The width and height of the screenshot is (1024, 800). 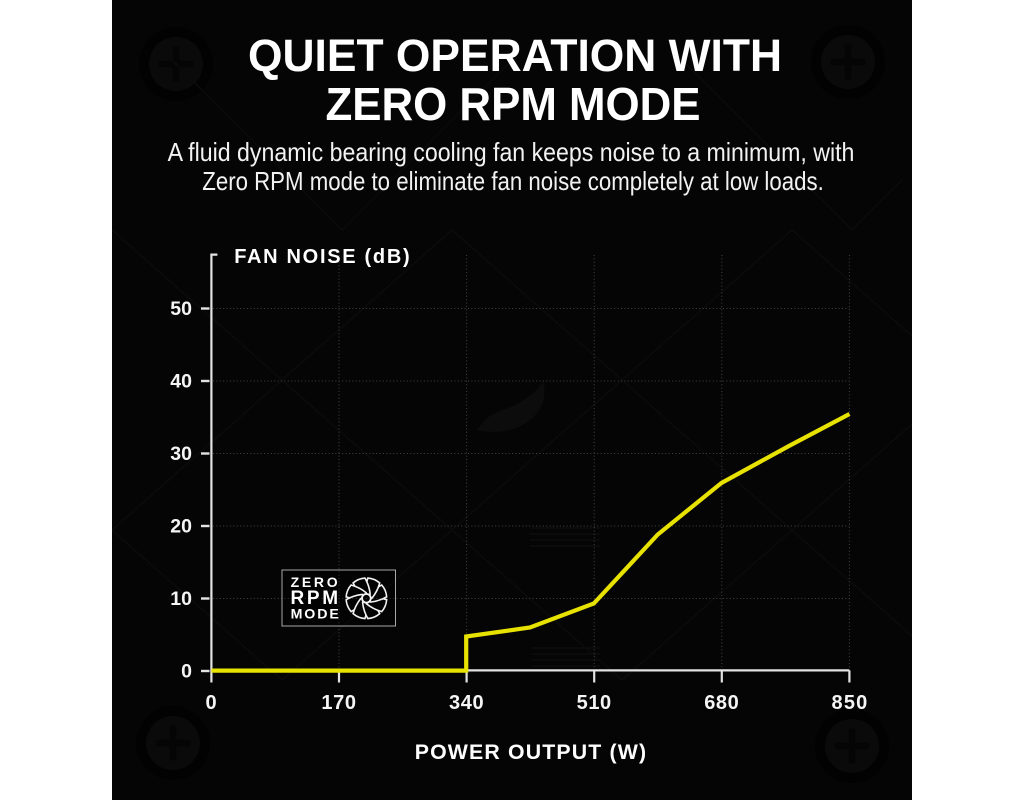 What do you see at coordinates (316, 598) in the screenshot?
I see `svg-text: RPM` at bounding box center [316, 598].